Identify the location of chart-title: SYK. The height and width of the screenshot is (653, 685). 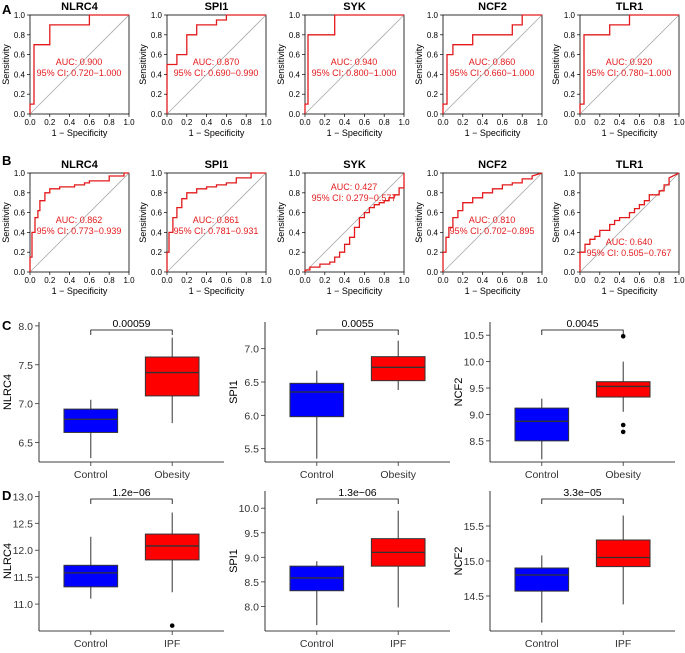
(354, 165).